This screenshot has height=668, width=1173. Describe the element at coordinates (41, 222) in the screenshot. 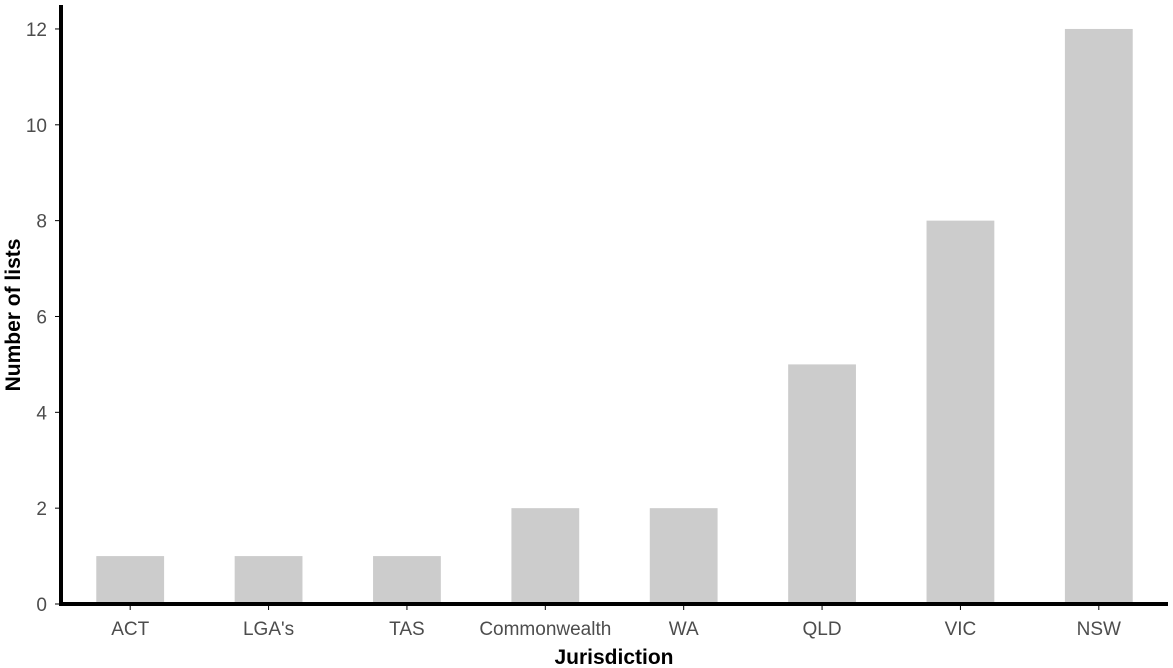

I see `y-tick-label: 8` at that location.